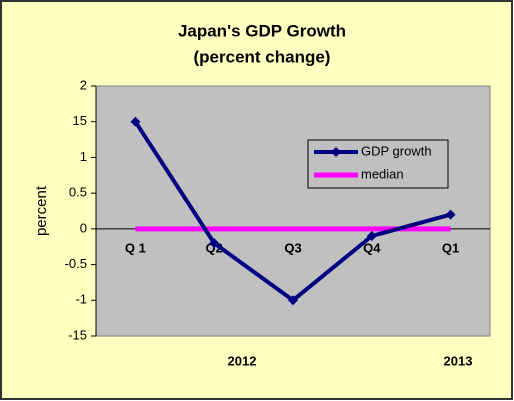 The height and width of the screenshot is (401, 514). What do you see at coordinates (336, 152) in the screenshot?
I see `legend-marker` at bounding box center [336, 152].